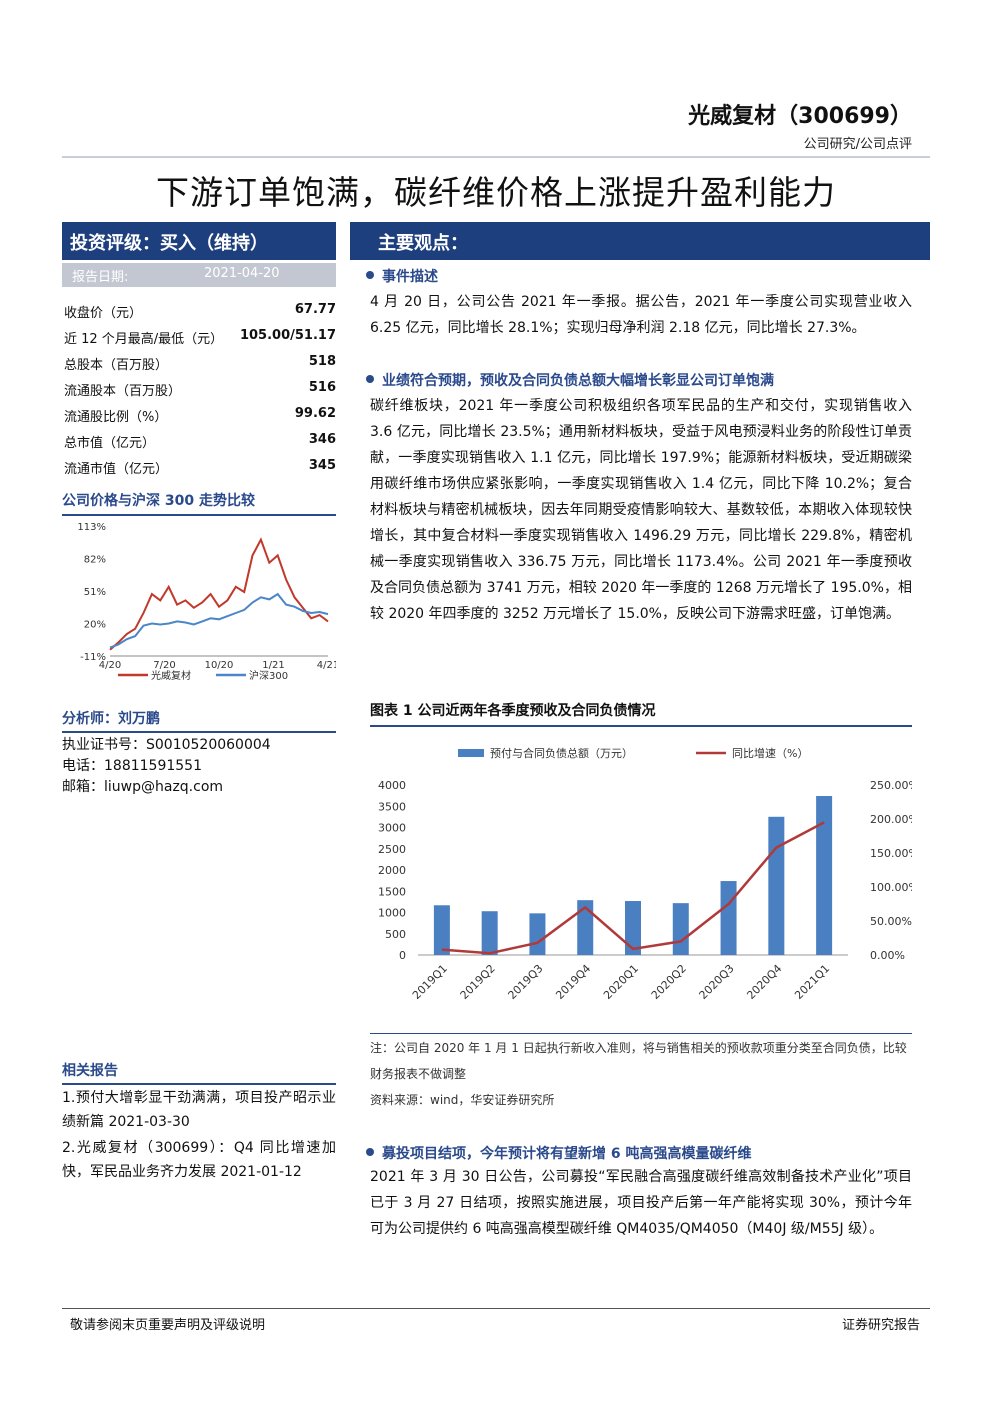  Describe the element at coordinates (621, 982) in the screenshot. I see `x-tick-label: 2020Q1` at that location.